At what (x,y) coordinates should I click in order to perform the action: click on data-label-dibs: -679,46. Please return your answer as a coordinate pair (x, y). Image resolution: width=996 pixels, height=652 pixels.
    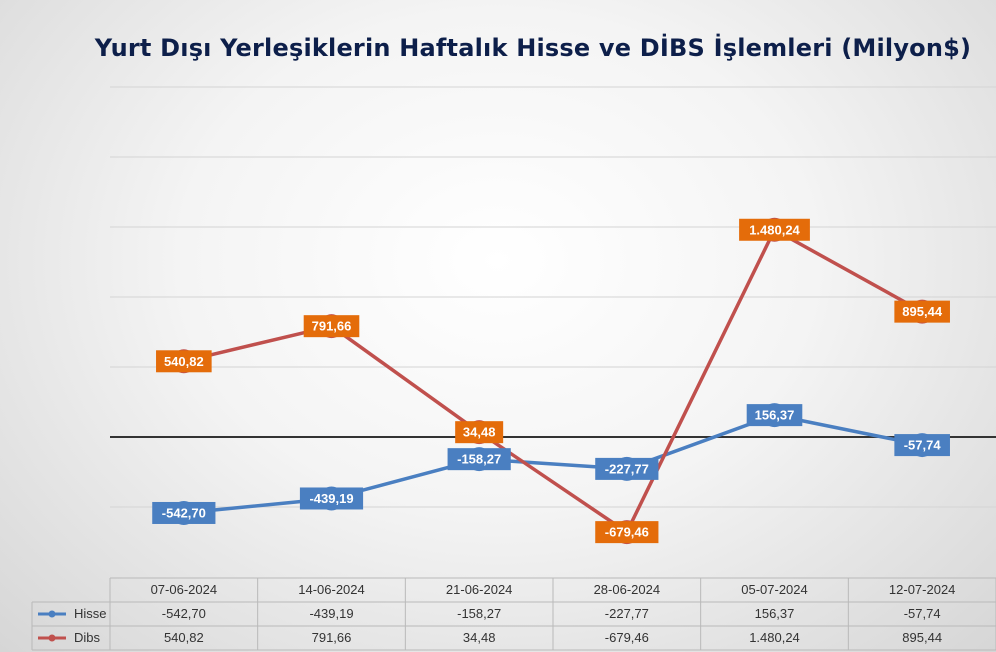
    Looking at the image, I should click on (627, 532).